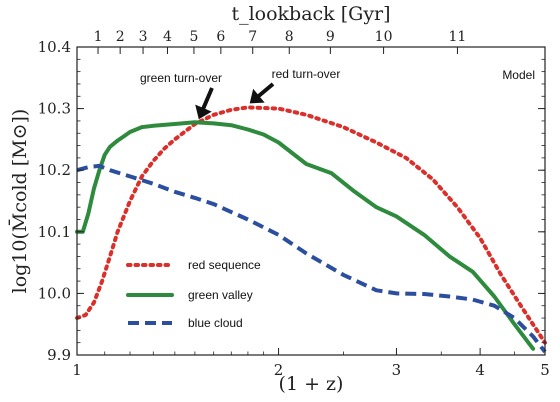  I want to click on legend-label-red-sequence: red sequence, so click(224, 265).